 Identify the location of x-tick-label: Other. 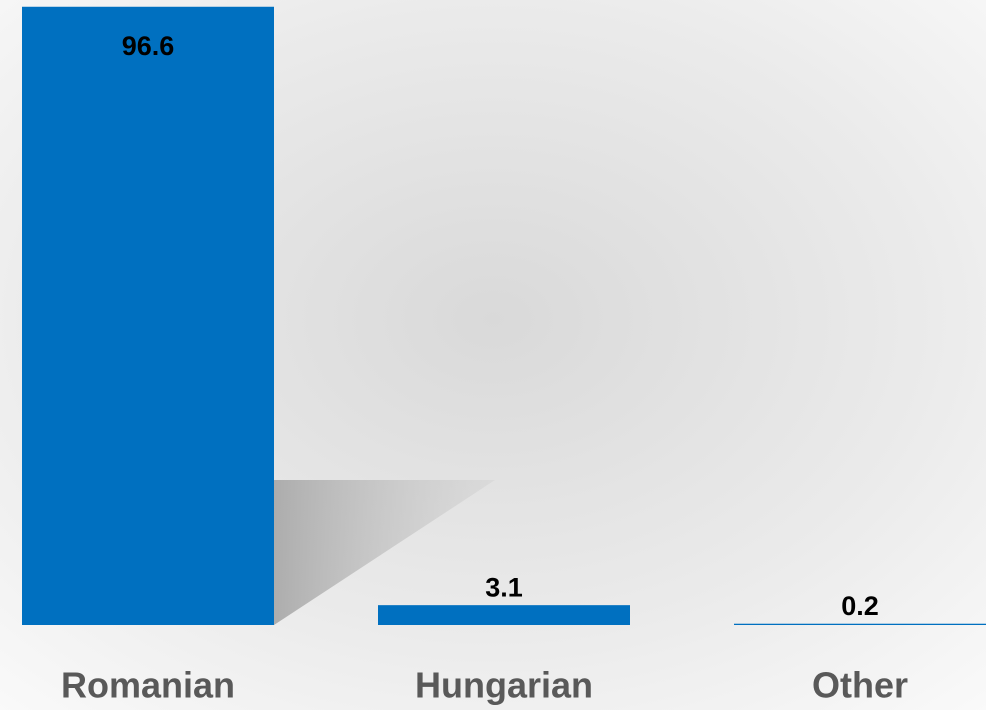
(860, 685).